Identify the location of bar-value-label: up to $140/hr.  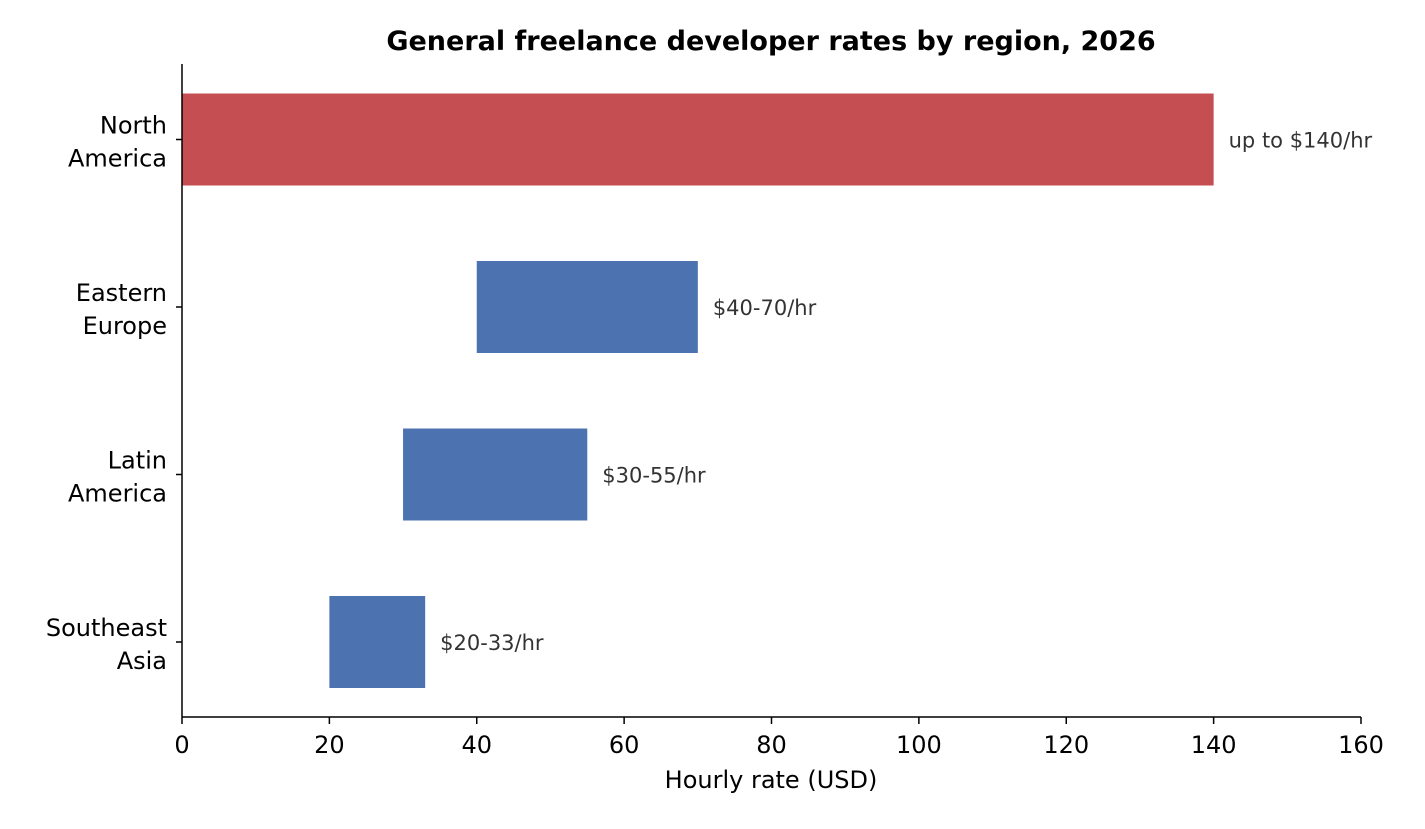
(1301, 141).